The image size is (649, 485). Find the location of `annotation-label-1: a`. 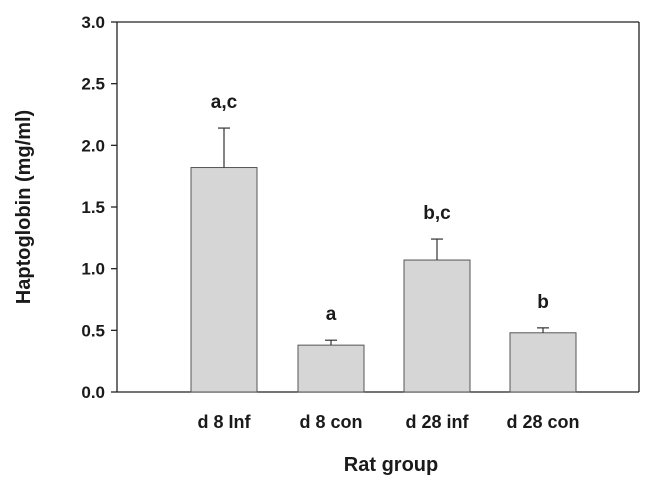

annotation-label-1: a is located at coordinates (331, 314).